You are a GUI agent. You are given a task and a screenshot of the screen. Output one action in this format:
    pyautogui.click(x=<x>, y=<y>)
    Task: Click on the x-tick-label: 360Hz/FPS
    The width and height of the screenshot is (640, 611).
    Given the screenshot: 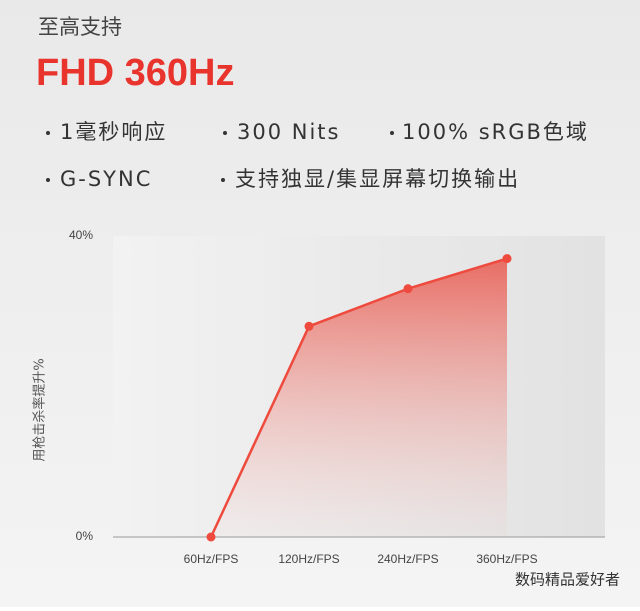 What is the action you would take?
    pyautogui.click(x=506, y=559)
    